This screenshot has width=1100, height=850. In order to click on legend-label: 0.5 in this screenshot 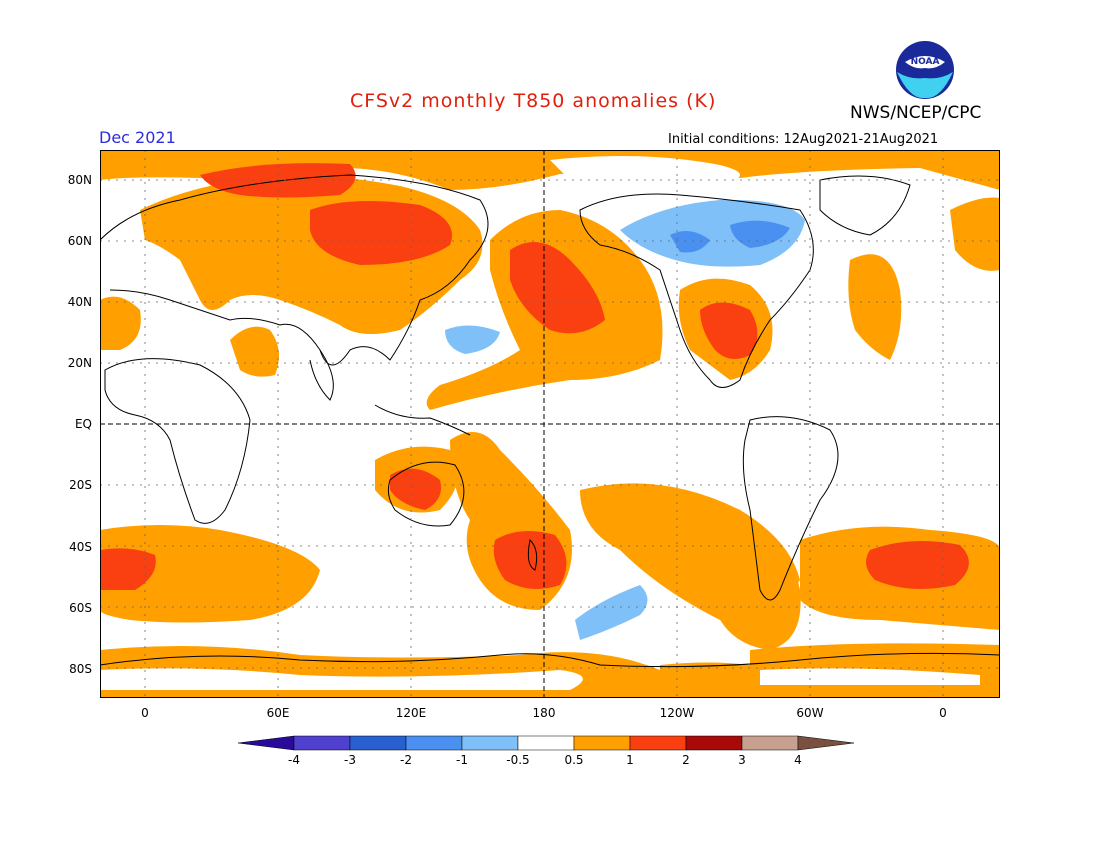, I will do `click(573, 760)`.